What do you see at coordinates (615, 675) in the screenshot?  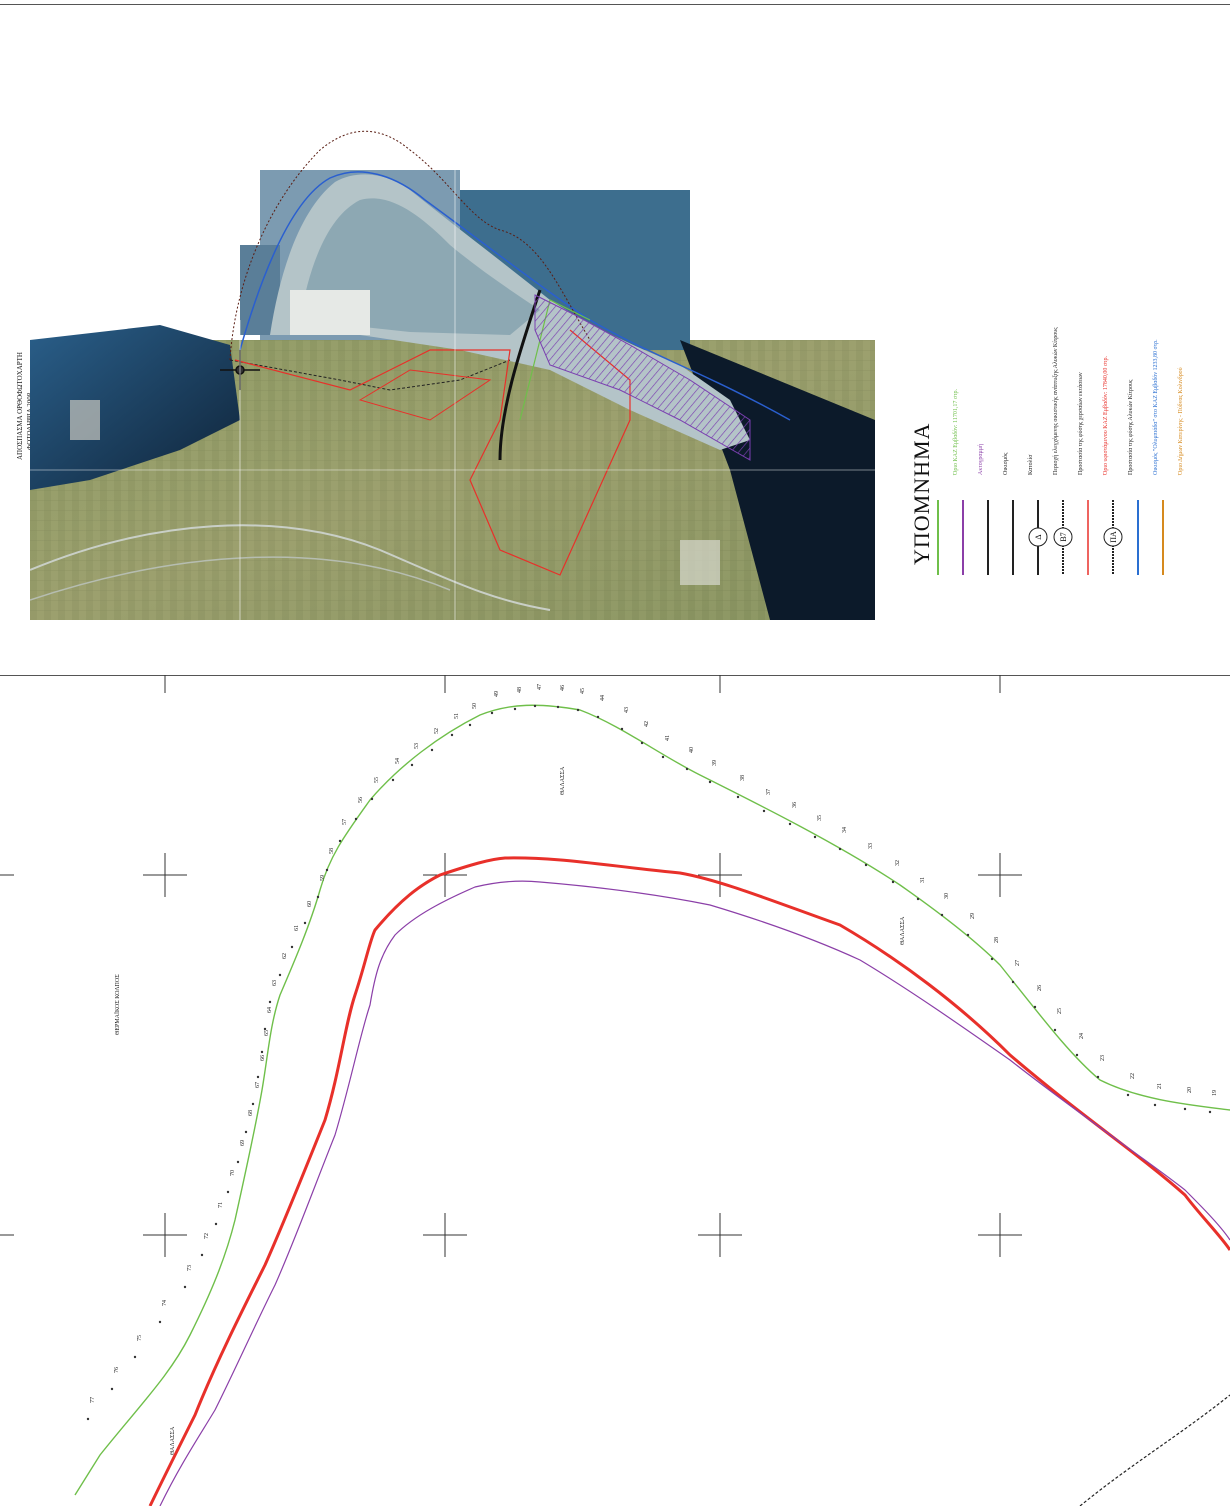 I see `middle-frame-line` at bounding box center [615, 675].